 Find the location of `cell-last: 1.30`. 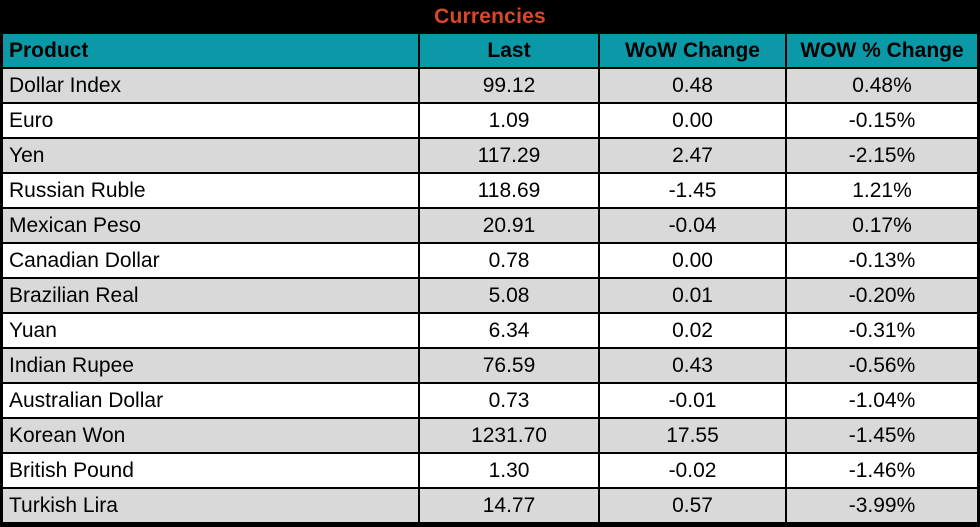

cell-last: 1.30 is located at coordinates (509, 470).